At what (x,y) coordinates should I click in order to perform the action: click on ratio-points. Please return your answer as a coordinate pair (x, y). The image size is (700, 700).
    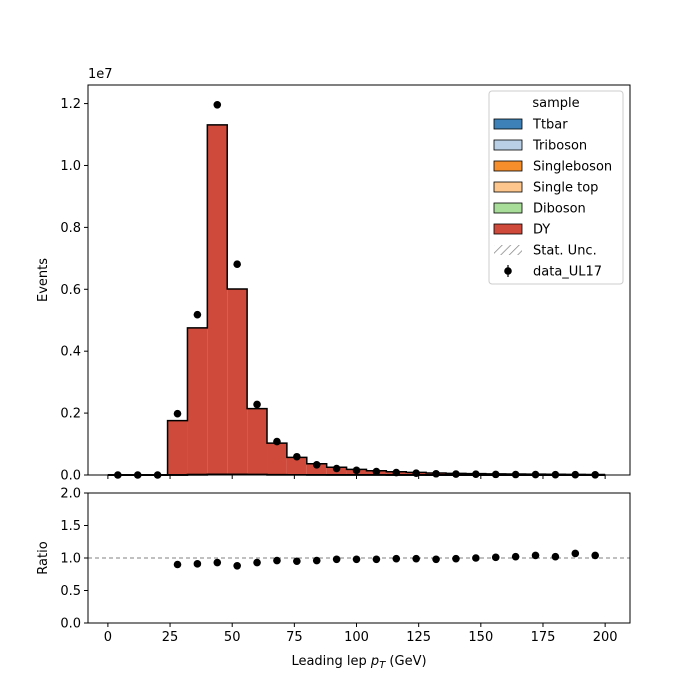
    Looking at the image, I should click on (386, 559).